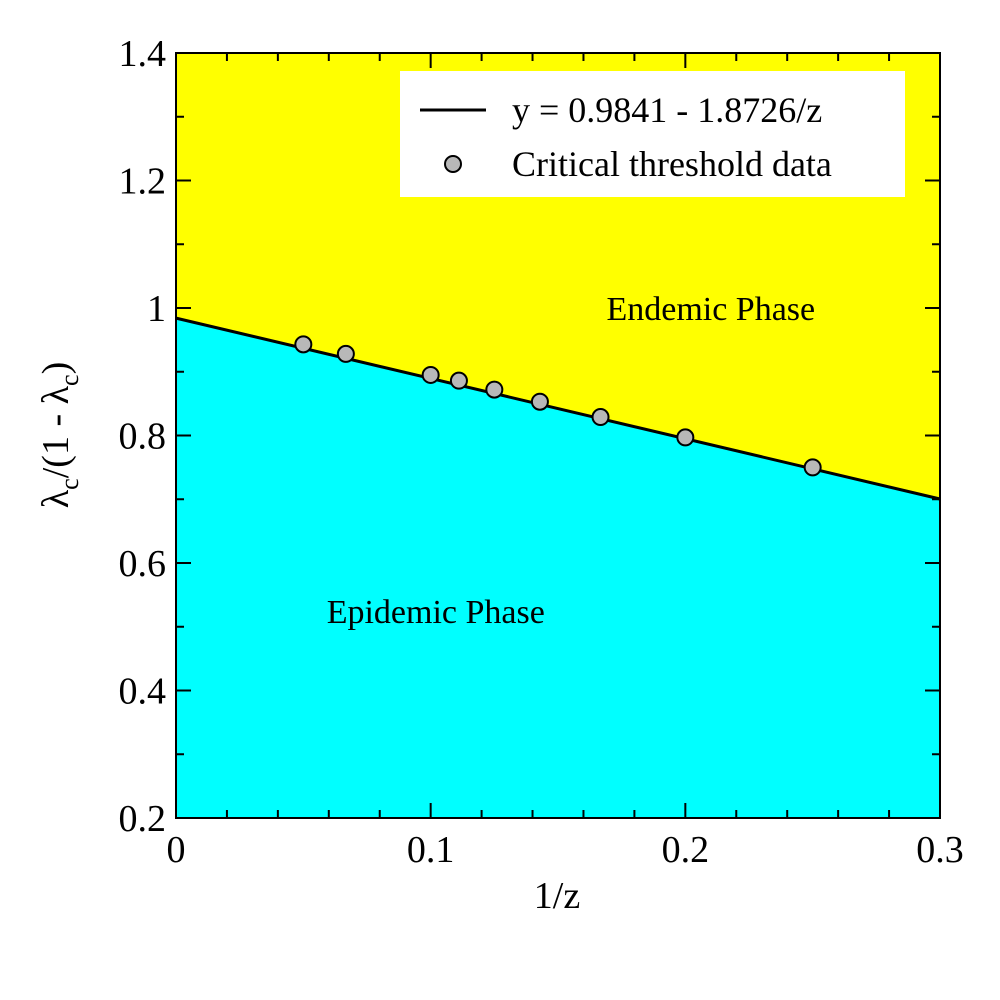  Describe the element at coordinates (143, 819) in the screenshot. I see `y-tick-label: 0.2` at that location.